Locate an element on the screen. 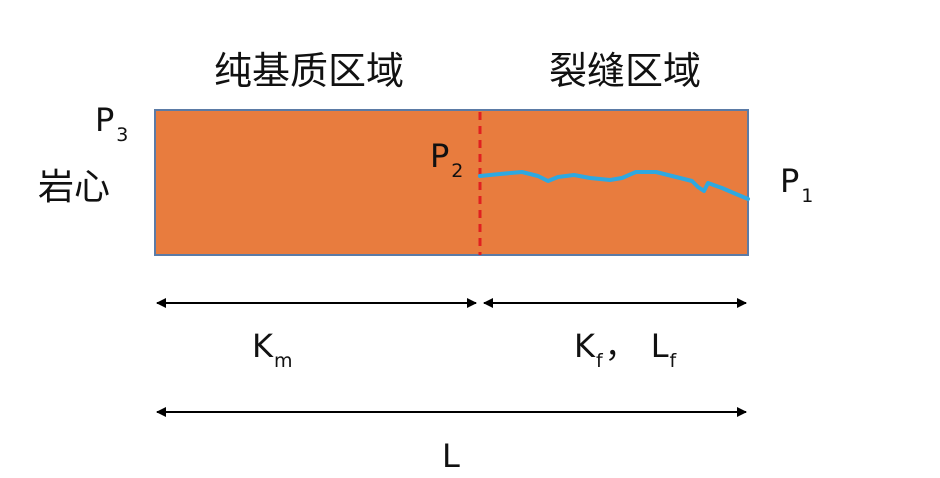  core-label: 岩心 is located at coordinates (74, 187).